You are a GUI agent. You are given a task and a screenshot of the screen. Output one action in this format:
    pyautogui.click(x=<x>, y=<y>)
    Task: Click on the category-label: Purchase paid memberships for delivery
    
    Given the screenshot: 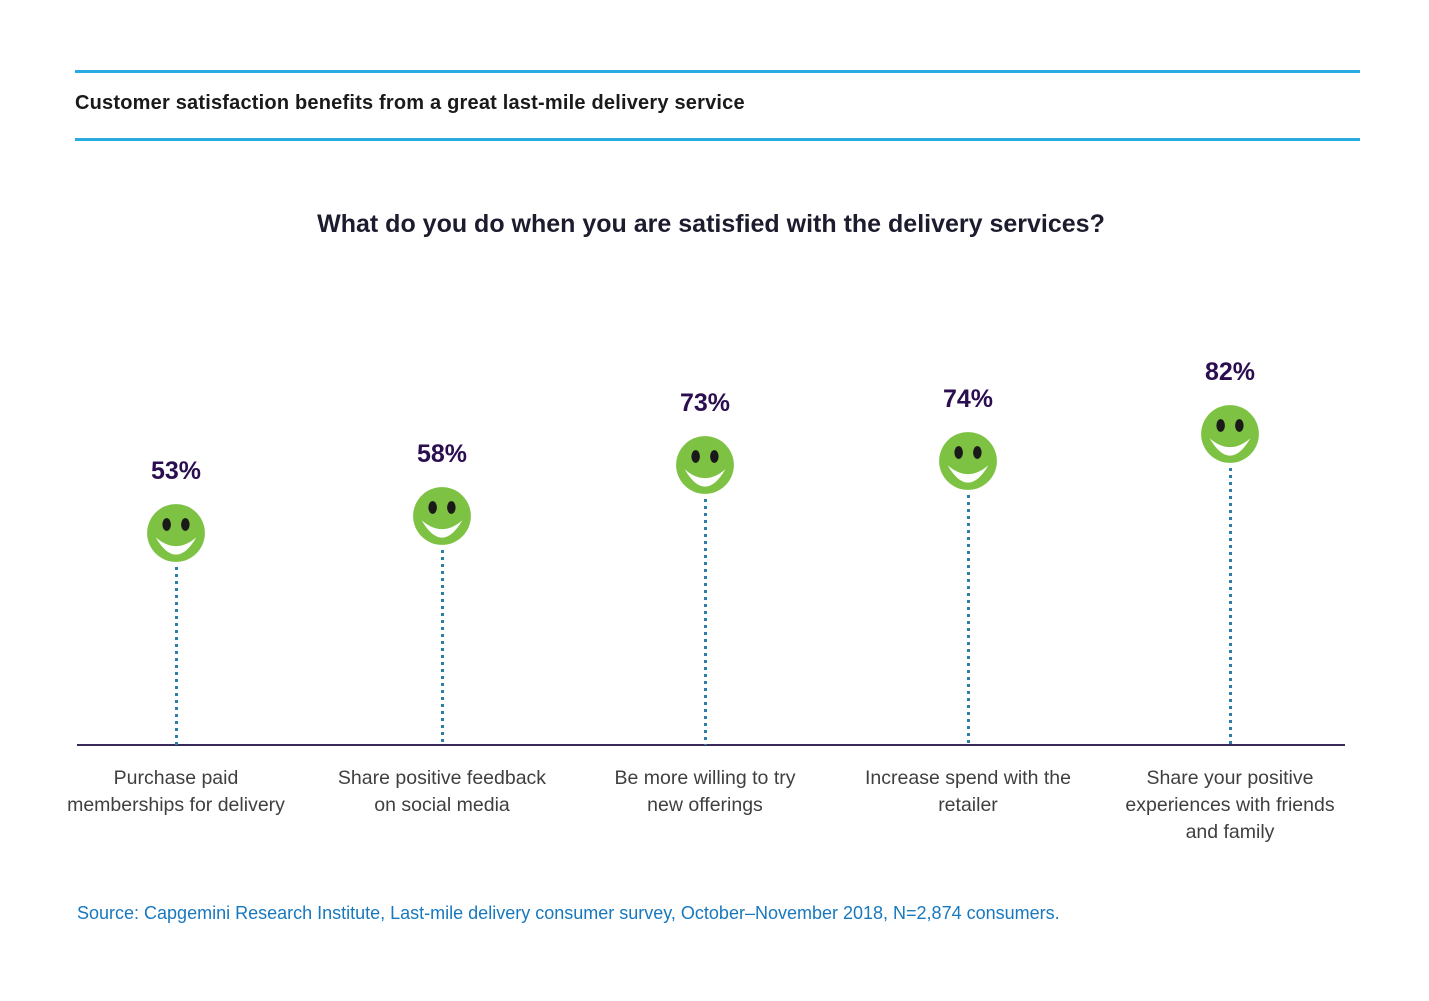 What is the action you would take?
    pyautogui.click(x=176, y=791)
    